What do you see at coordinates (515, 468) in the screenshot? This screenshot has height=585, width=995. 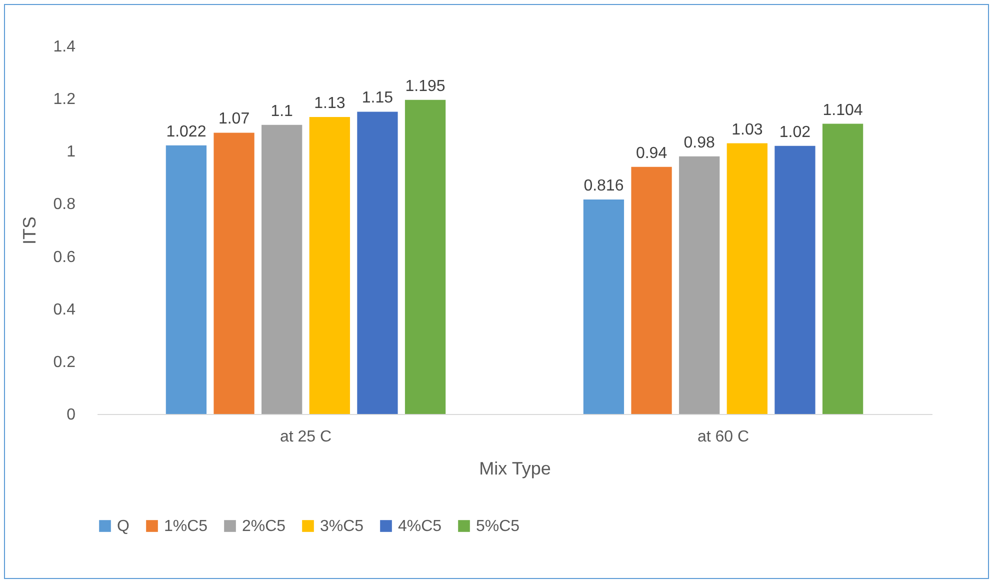 I see `x-axis-title: Mix Type` at bounding box center [515, 468].